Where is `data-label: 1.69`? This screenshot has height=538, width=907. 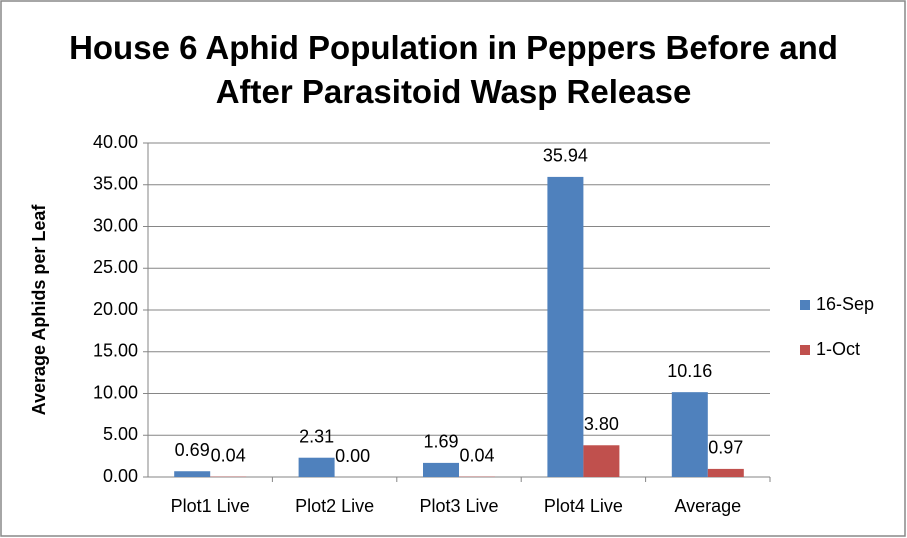
data-label: 1.69 is located at coordinates (440, 442).